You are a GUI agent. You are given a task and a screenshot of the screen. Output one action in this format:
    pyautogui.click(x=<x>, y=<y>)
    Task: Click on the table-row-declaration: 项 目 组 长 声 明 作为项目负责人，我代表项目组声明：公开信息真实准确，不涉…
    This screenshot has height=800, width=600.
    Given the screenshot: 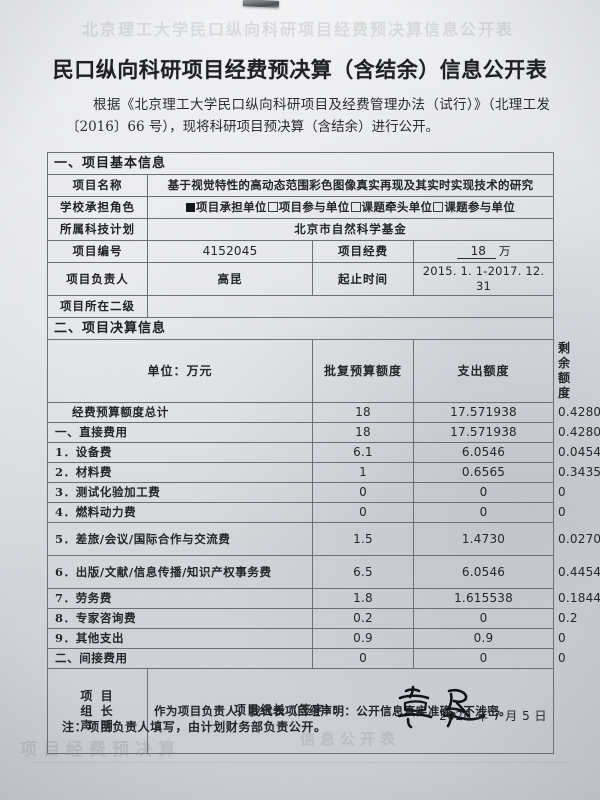 What is the action you would take?
    pyautogui.click(x=301, y=711)
    